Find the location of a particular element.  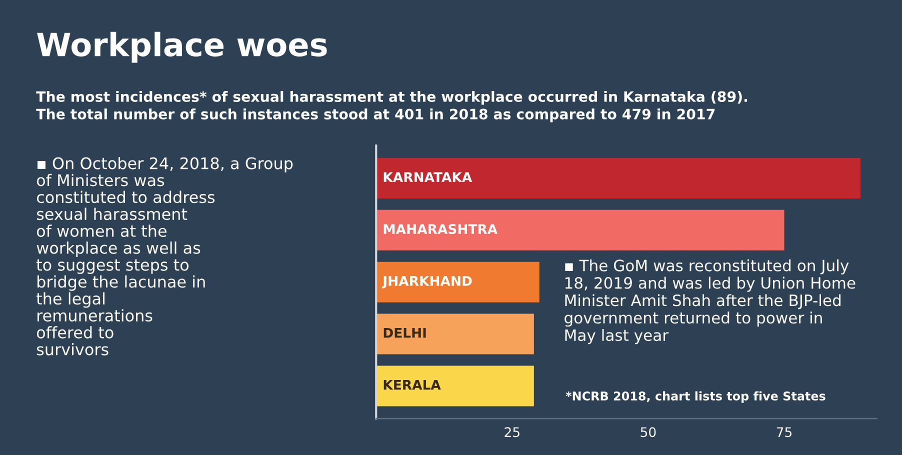

y-tick-label: DELHI is located at coordinates (405, 333).